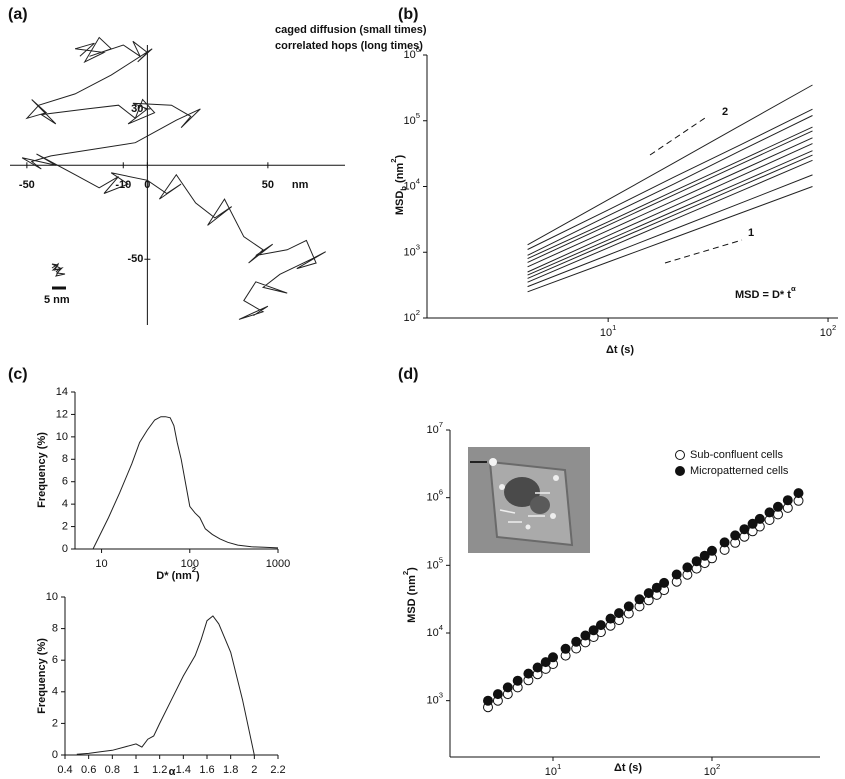 This screenshot has height=779, width=845. What do you see at coordinates (408, 374) in the screenshot?
I see `panel-label: (d)` at bounding box center [408, 374].